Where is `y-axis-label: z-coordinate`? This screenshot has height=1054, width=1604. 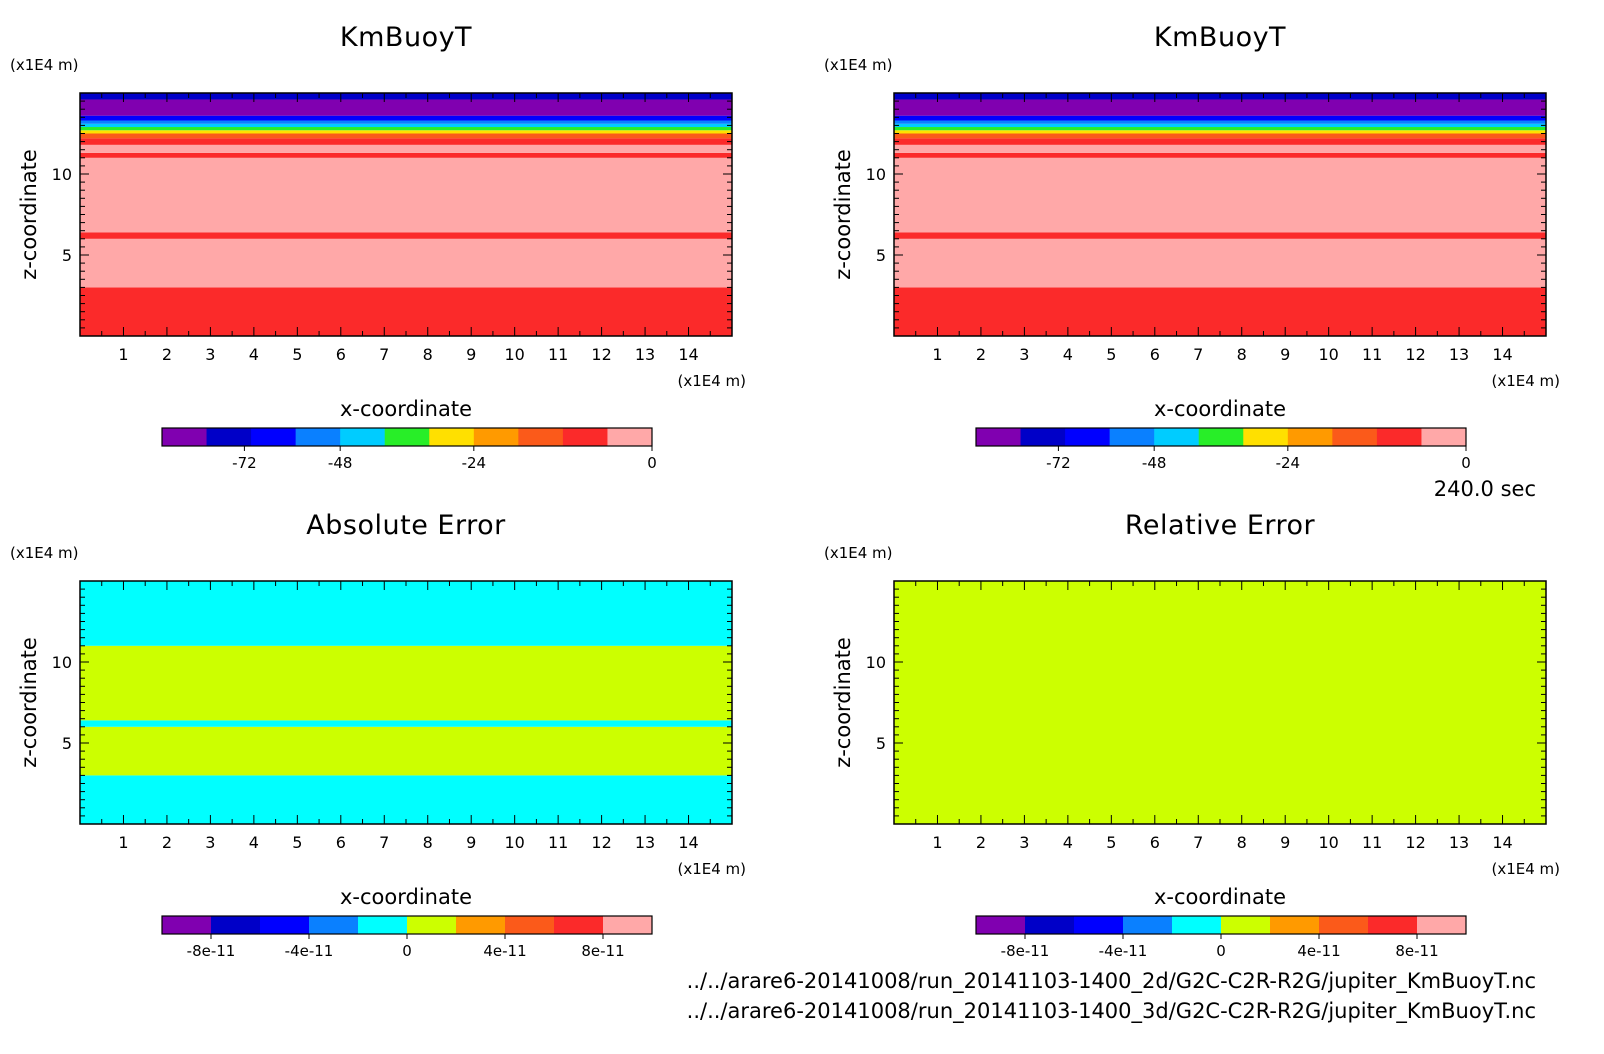
y-axis-label: z-coordinate is located at coordinates (843, 214).